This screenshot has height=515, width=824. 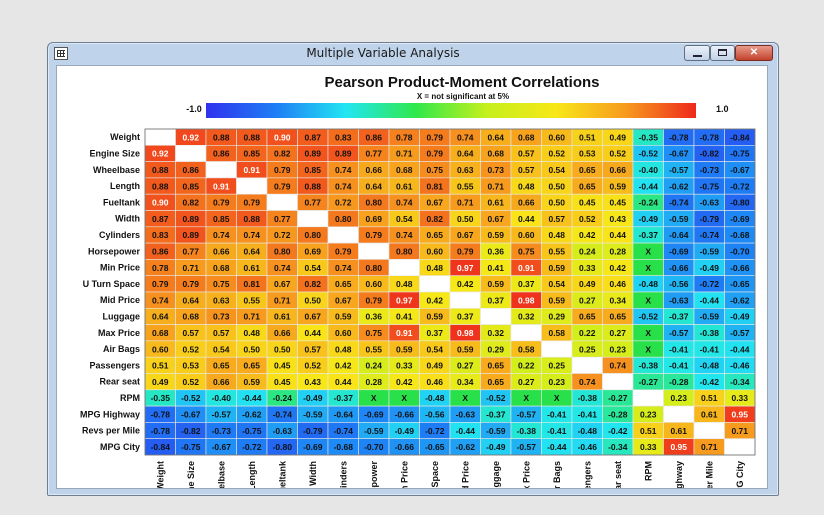 What do you see at coordinates (343, 474) in the screenshot?
I see `column-label: Cylinders` at bounding box center [343, 474].